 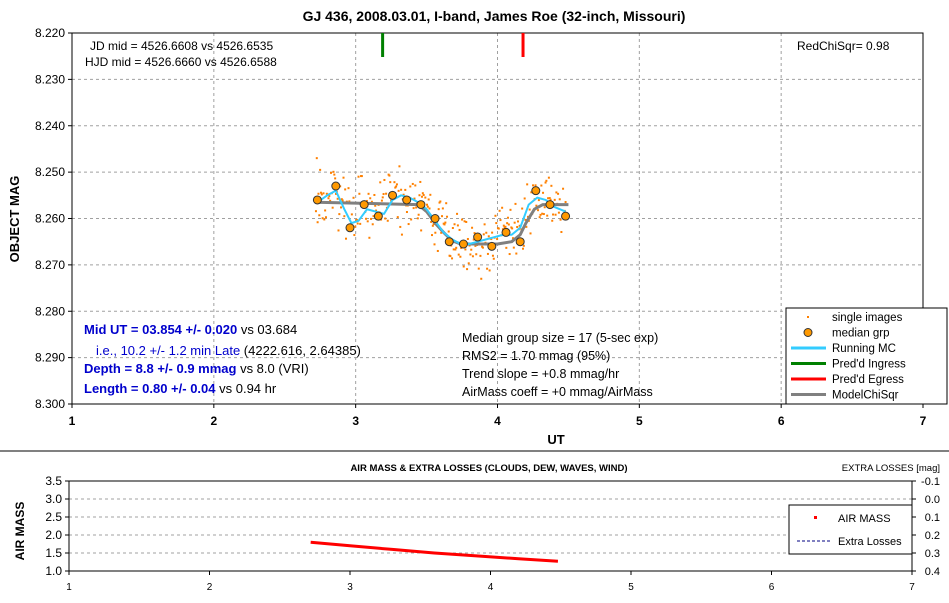 What do you see at coordinates (210, 587) in the screenshot?
I see `bottom-x-tick-label: 2` at bounding box center [210, 587].